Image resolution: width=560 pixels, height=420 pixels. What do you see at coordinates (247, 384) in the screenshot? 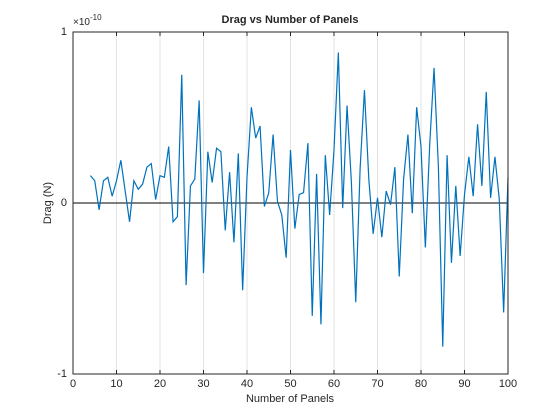
I see `x-tick-label: 40` at bounding box center [247, 384].